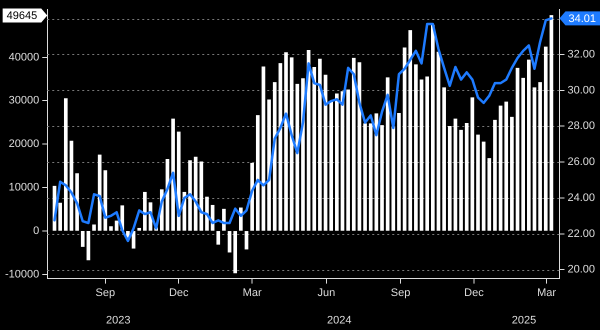 This screenshot has height=330, width=600. Describe the element at coordinates (24, 100) in the screenshot. I see `y-tick-label: 30000` at that location.